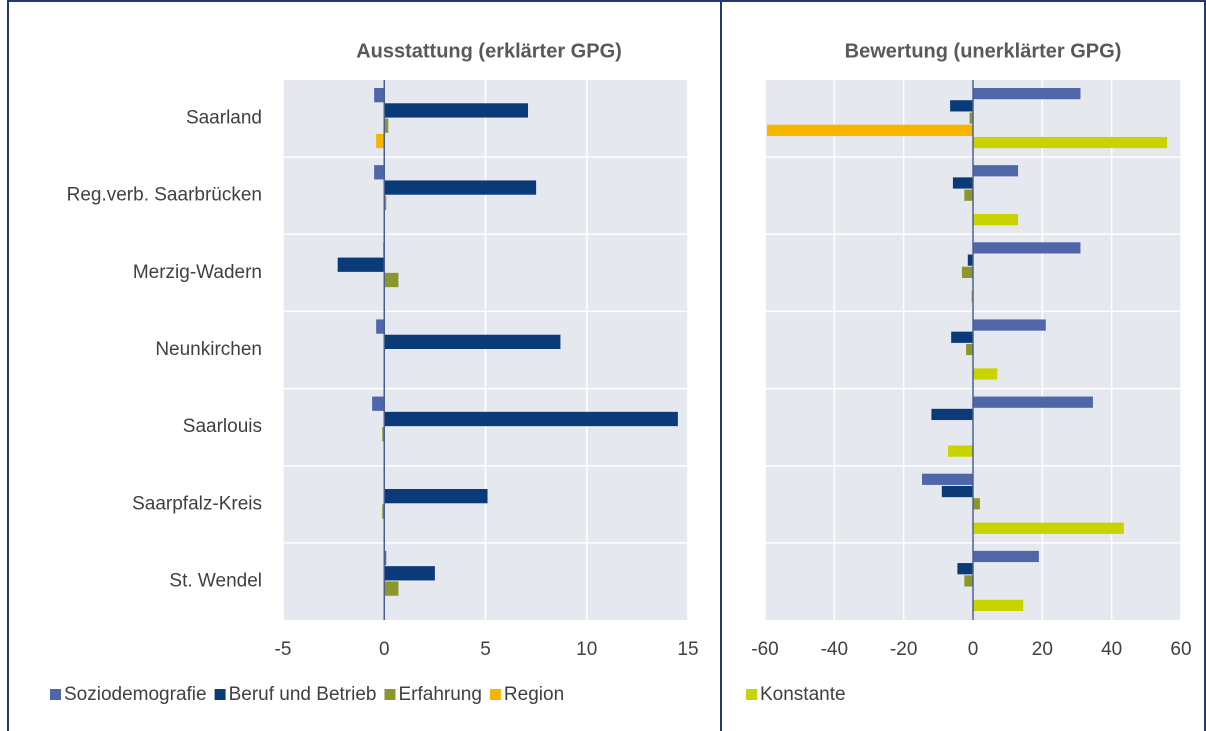 This screenshot has height=731, width=1206. Describe the element at coordinates (489, 51) in the screenshot. I see `chart-title: Ausstattung (erklärter GPG)` at that location.